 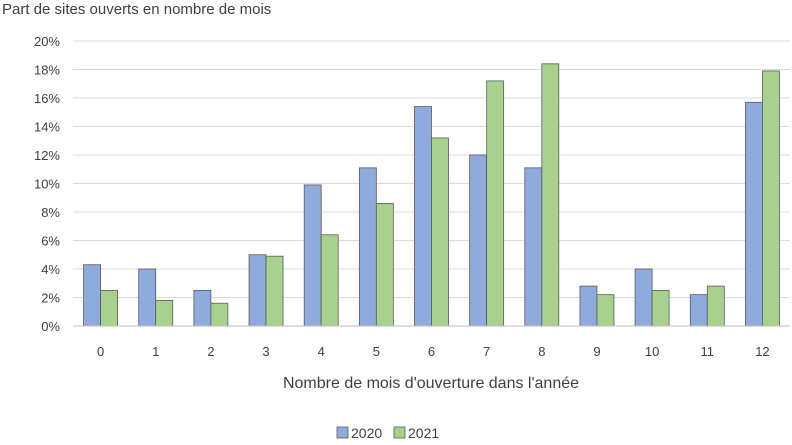 What do you see at coordinates (387, 433) in the screenshot?
I see `legend: 2020 2021` at bounding box center [387, 433].